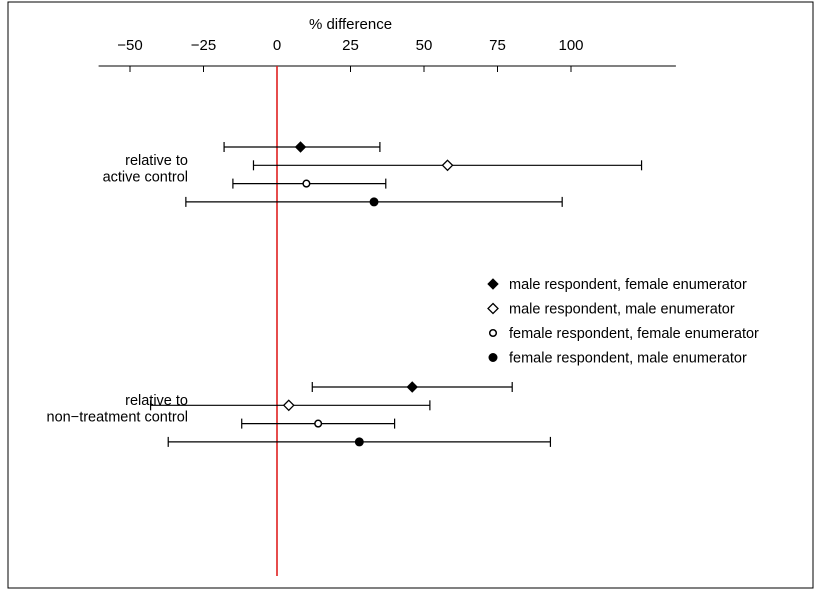  Describe the element at coordinates (622, 310) in the screenshot. I see `legend-entry: male respondent, male enumerator` at that location.